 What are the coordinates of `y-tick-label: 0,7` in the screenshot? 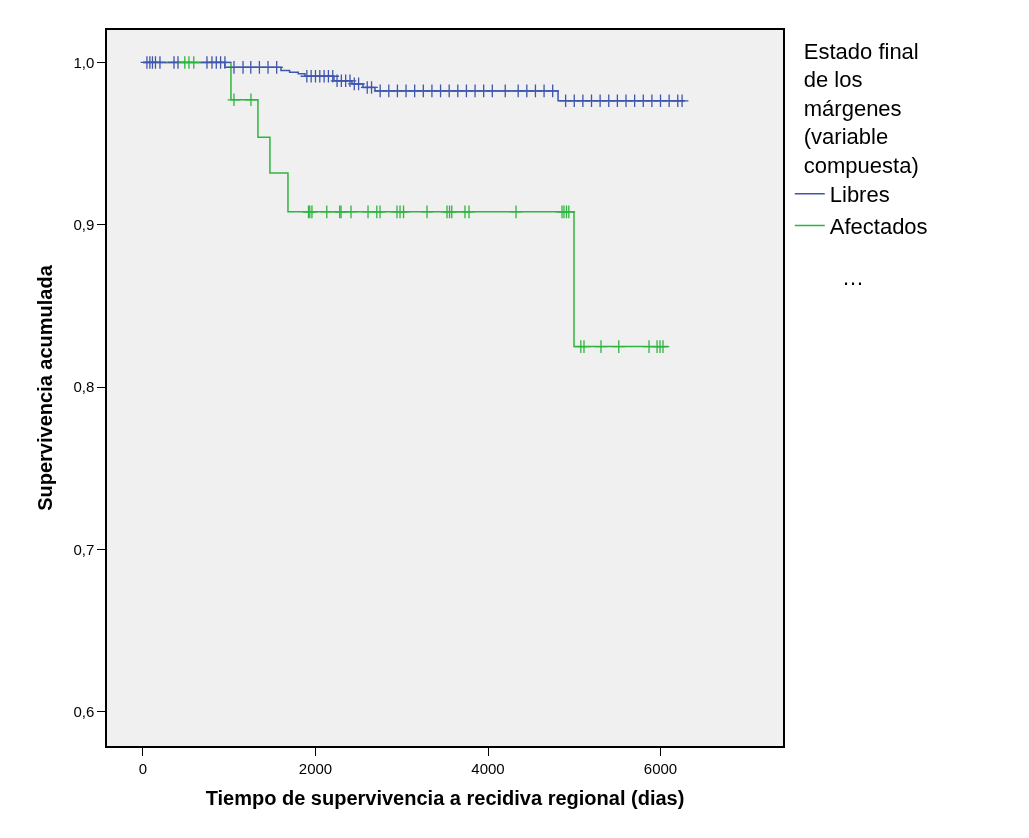 It's located at (84, 549).